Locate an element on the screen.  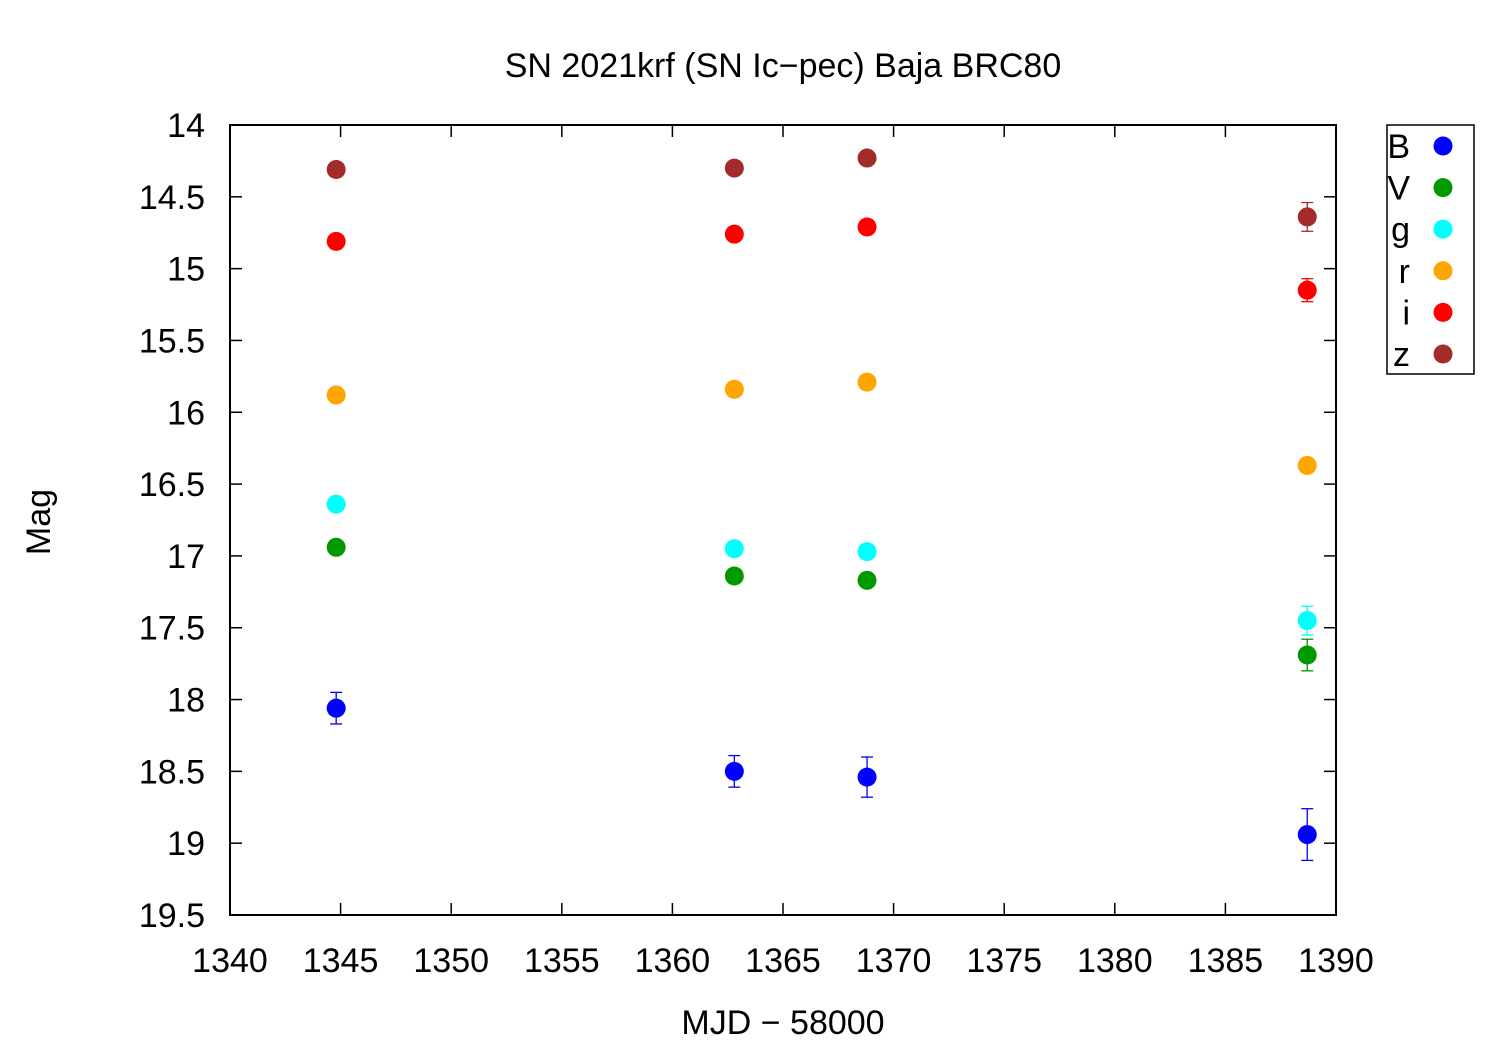
legend-label: V is located at coordinates (1398, 189).